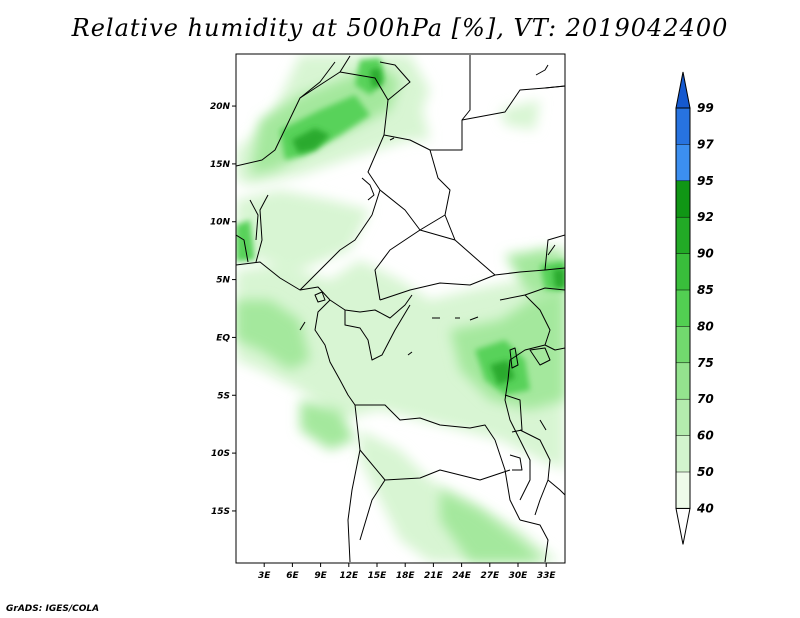  What do you see at coordinates (705, 363) in the screenshot?
I see `colorbar-label: 75` at bounding box center [705, 363].